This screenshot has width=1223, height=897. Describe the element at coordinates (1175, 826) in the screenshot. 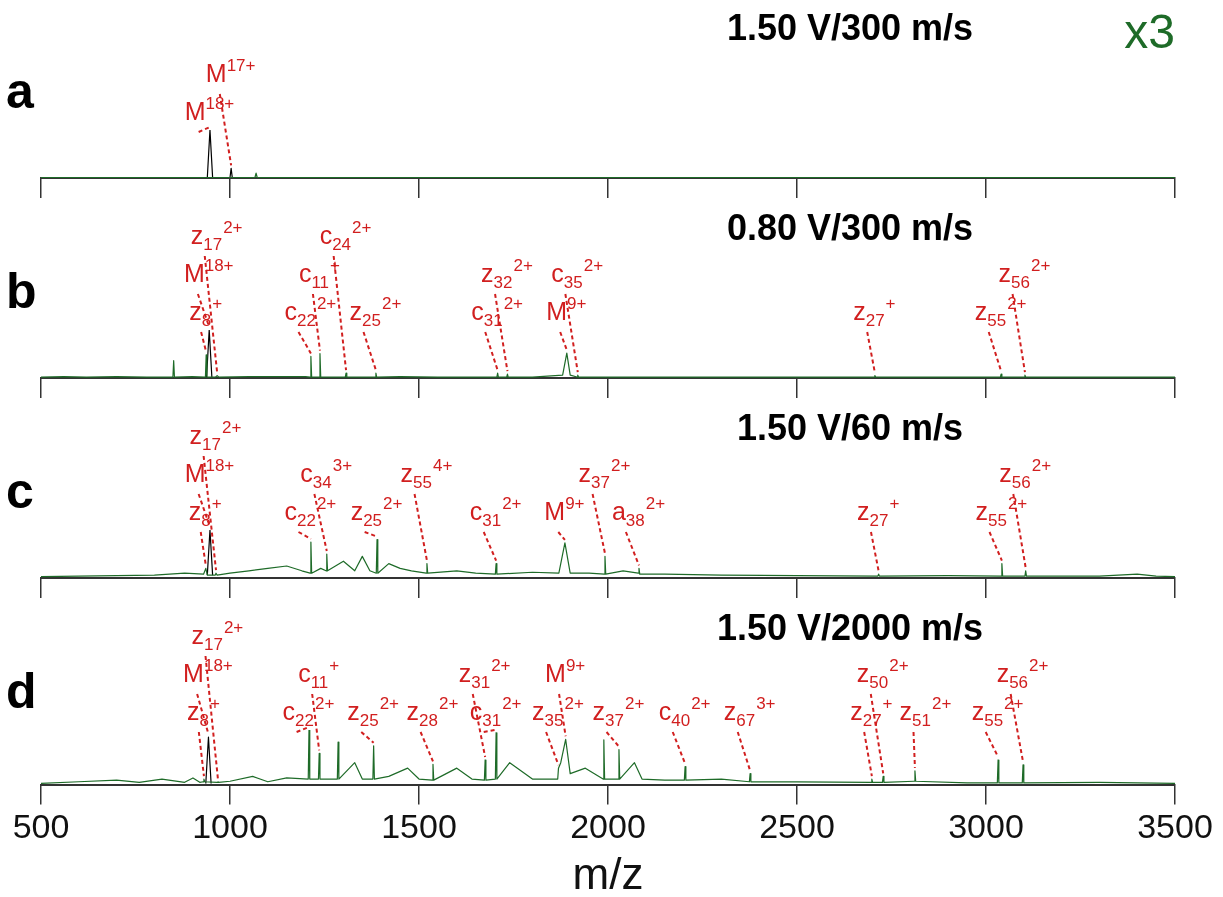

I see `x-tick-label: 3500` at that location.